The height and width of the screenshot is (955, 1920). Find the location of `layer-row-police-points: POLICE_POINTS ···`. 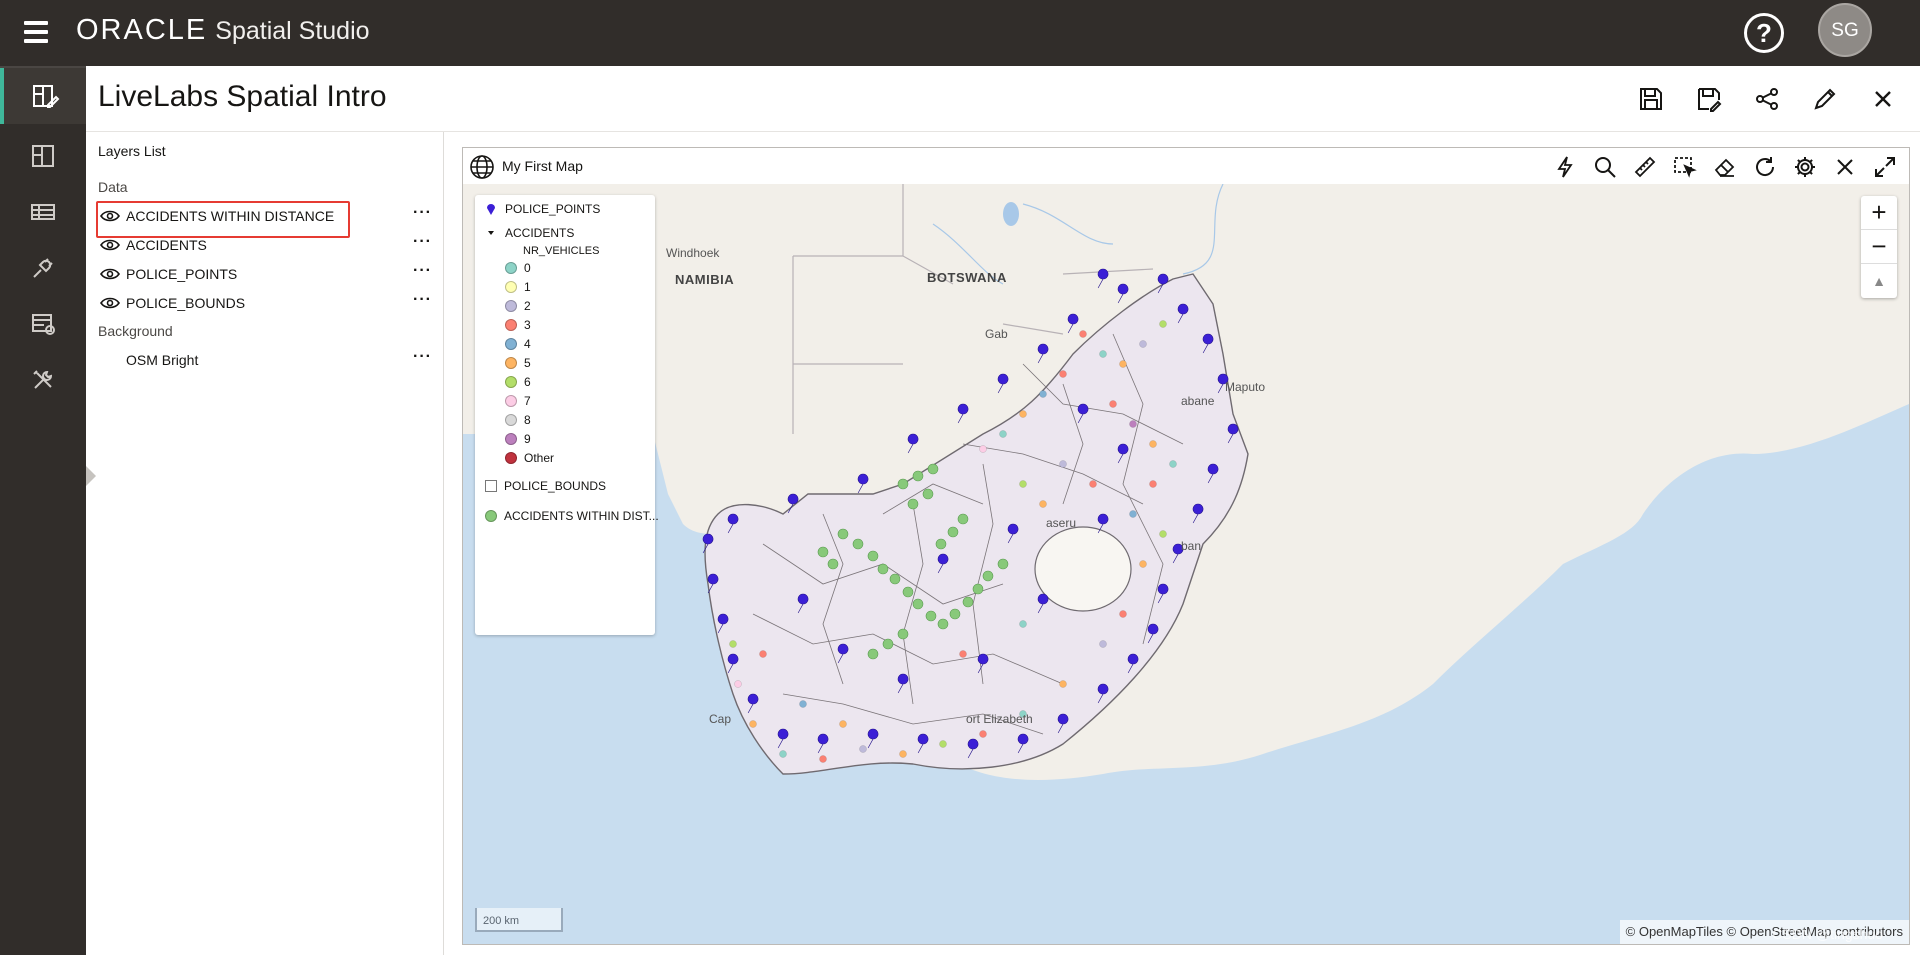

layer-row-police-points: POLICE_POINTS ··· is located at coordinates (270, 274).